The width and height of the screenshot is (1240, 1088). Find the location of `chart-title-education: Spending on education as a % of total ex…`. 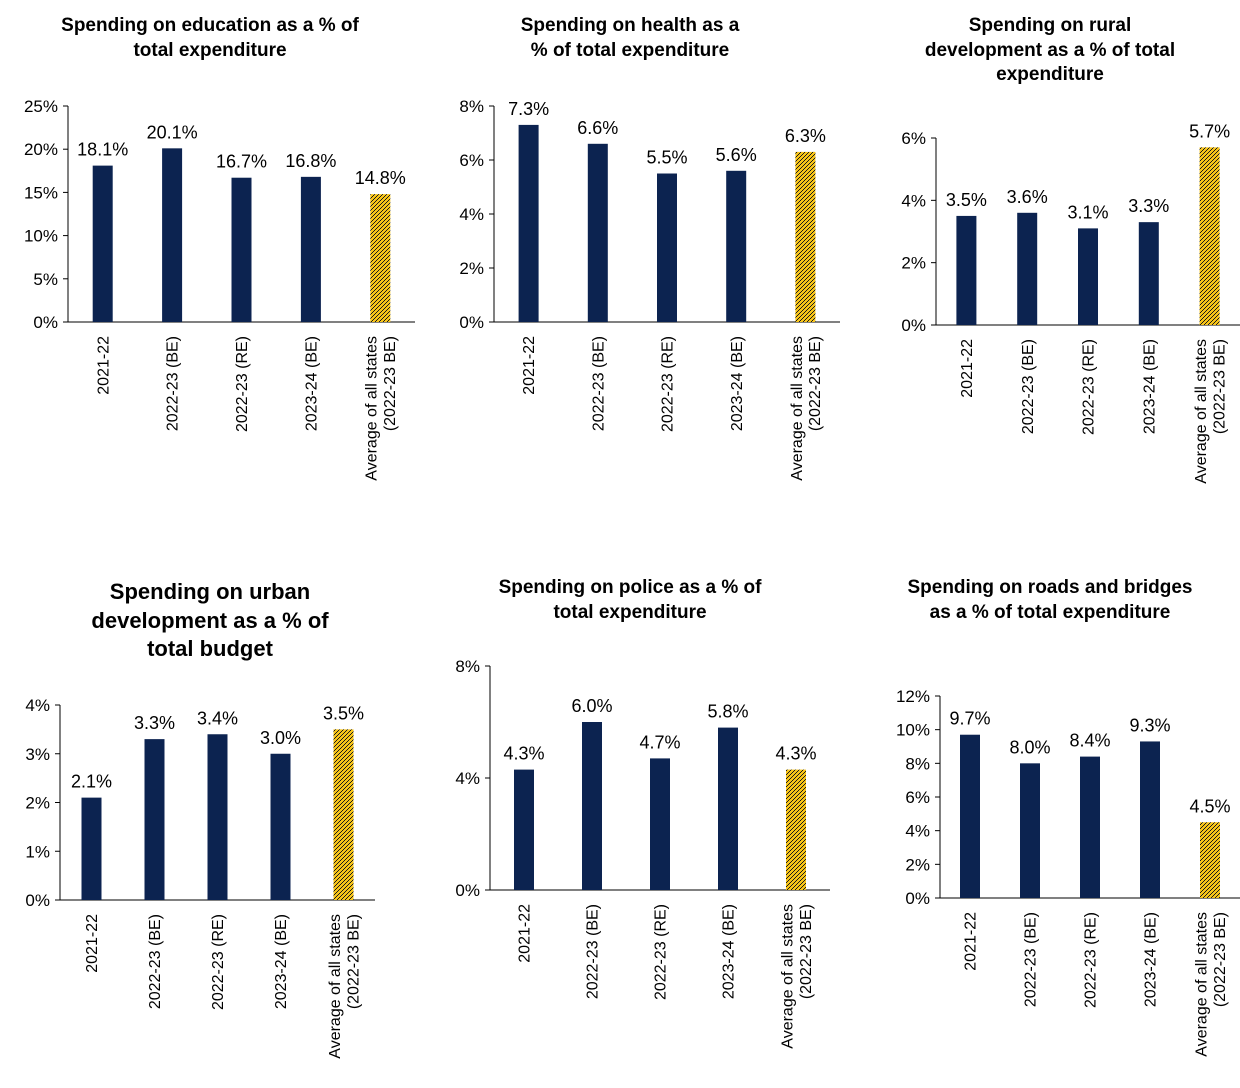

chart-title-education: Spending on education as a % of total ex… is located at coordinates (210, 38).